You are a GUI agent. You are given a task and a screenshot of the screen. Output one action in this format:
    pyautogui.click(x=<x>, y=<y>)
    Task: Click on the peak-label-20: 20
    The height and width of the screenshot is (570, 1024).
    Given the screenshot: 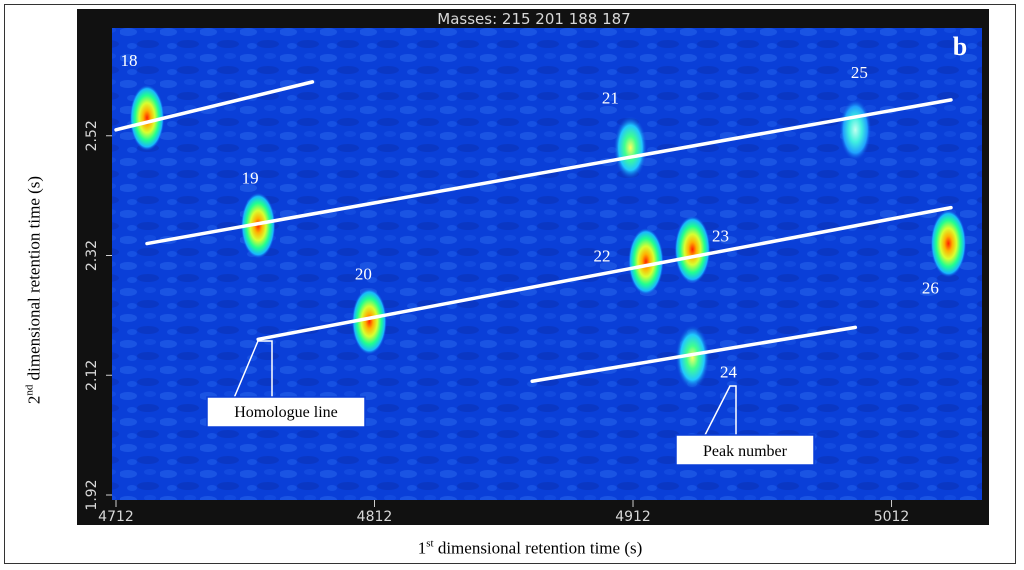 What is the action you would take?
    pyautogui.click(x=363, y=273)
    